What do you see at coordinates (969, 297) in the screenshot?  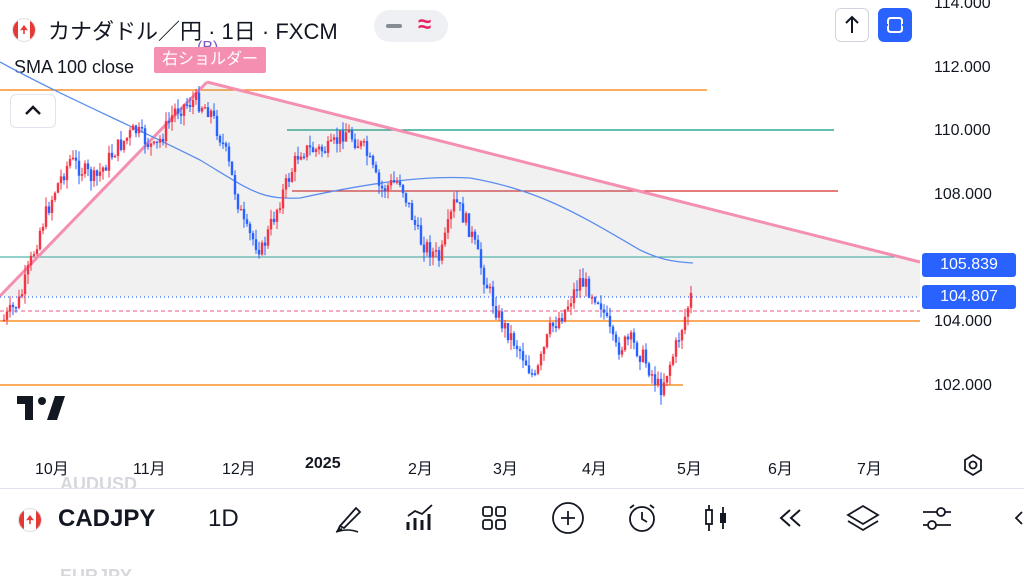 I see `price-label-last: 104.807` at bounding box center [969, 297].